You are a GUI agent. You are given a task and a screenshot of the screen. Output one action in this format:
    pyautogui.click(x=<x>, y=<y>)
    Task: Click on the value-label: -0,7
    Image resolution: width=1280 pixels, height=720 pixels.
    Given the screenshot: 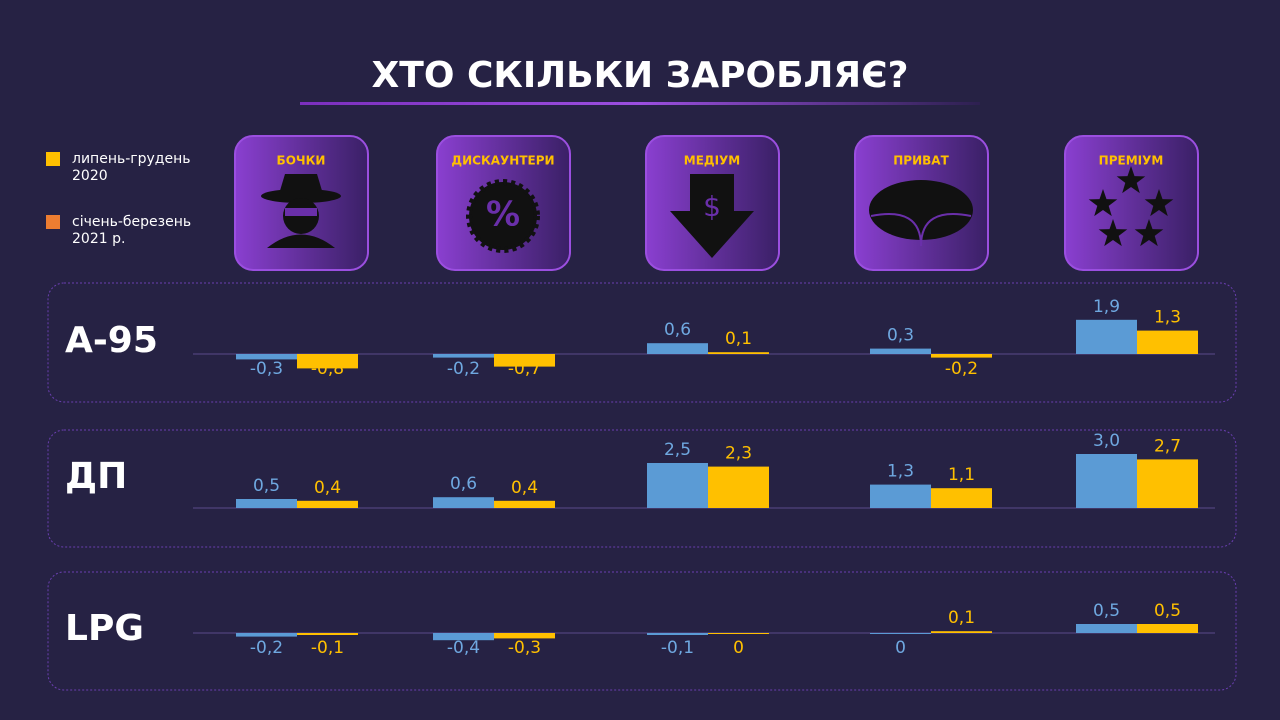 What is the action you would take?
    pyautogui.click(x=524, y=369)
    